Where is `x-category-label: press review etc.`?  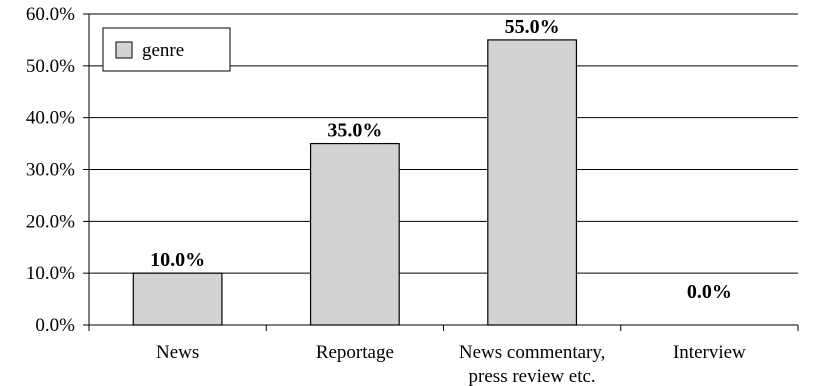
x-category-label: press review etc. is located at coordinates (532, 376).